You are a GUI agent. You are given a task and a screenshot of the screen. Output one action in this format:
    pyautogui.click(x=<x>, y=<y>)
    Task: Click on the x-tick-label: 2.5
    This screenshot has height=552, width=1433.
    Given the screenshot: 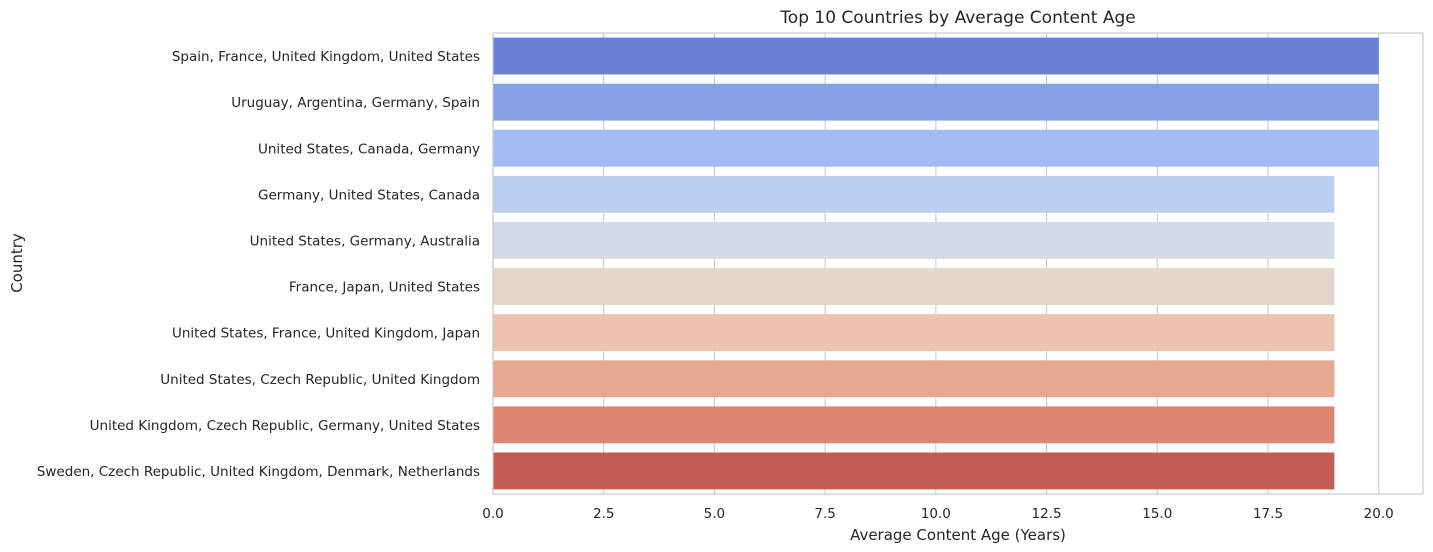 What is the action you would take?
    pyautogui.click(x=603, y=514)
    